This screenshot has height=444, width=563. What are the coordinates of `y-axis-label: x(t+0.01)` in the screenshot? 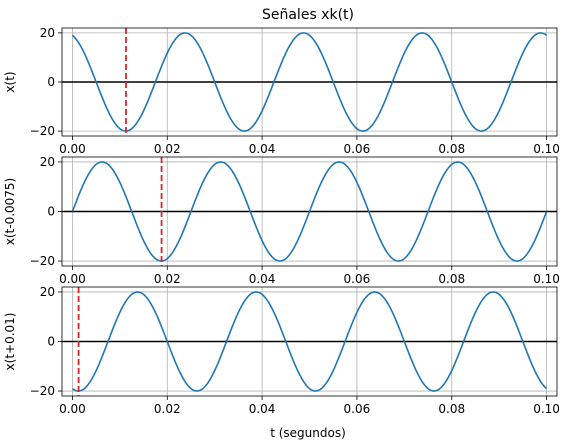 It's located at (10, 342).